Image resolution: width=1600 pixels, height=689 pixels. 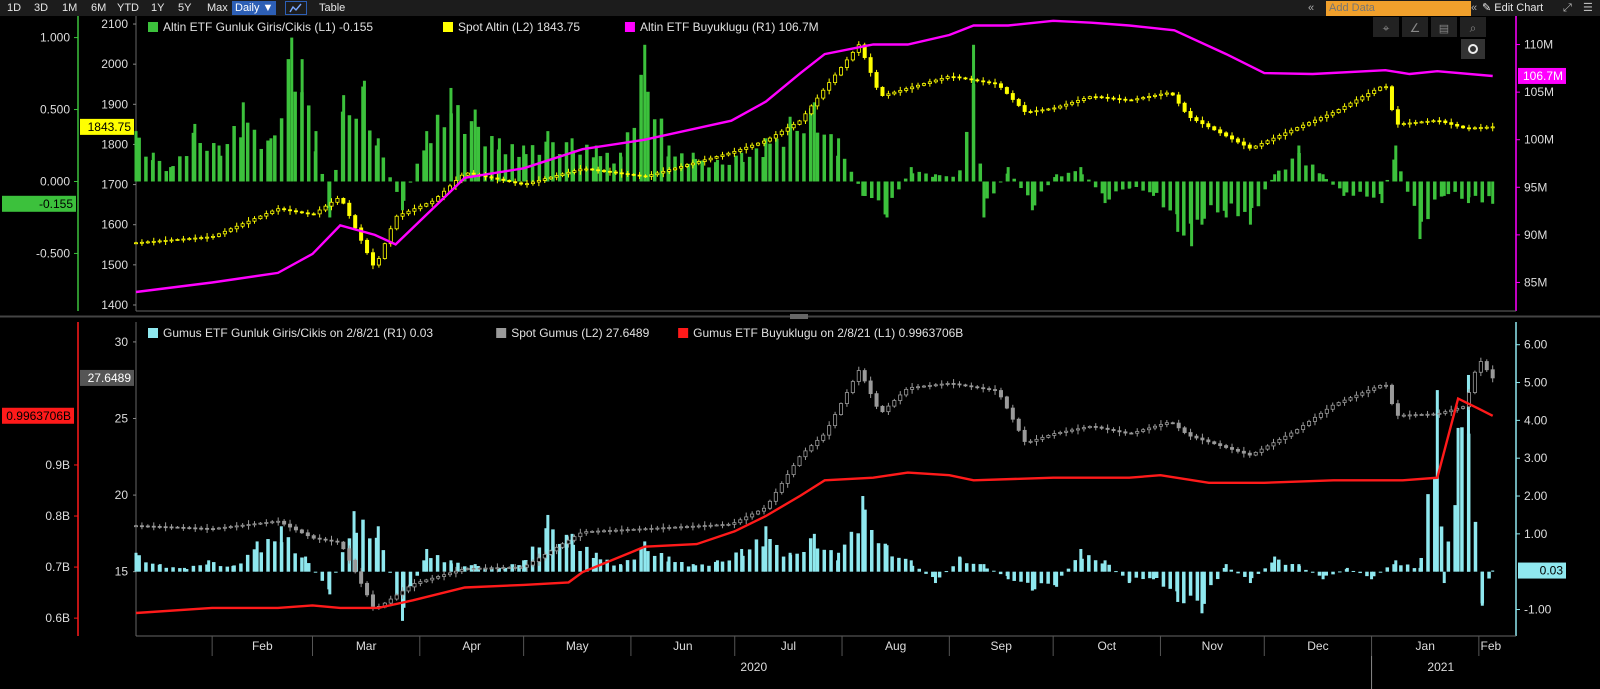 I want to click on annotation-tool, so click(x=1444, y=27).